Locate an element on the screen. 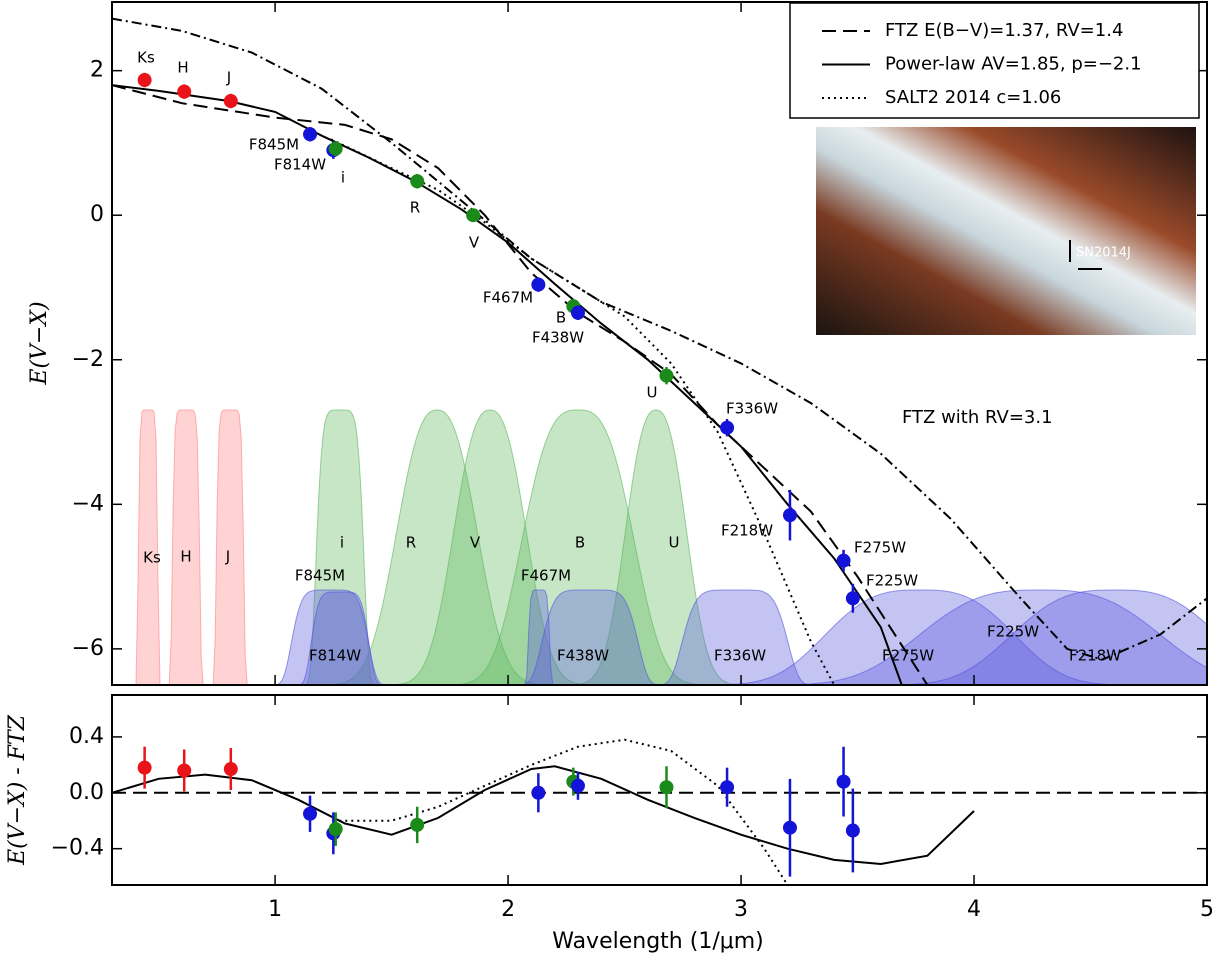  x-tick-label: 4 is located at coordinates (974, 909).